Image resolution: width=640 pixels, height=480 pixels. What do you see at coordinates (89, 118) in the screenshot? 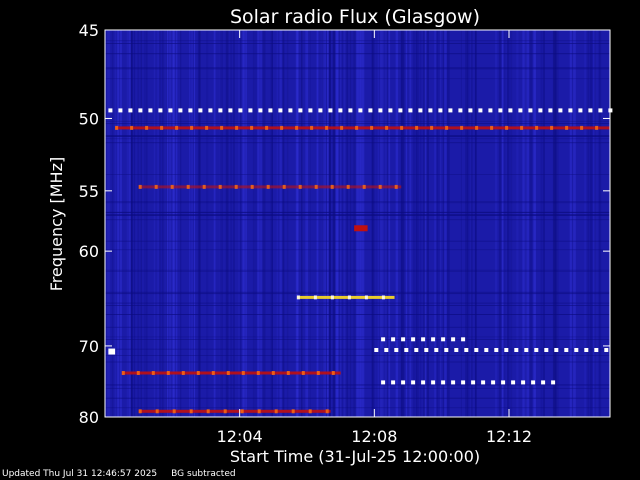
I see `y-tick-label: 50` at bounding box center [89, 118].